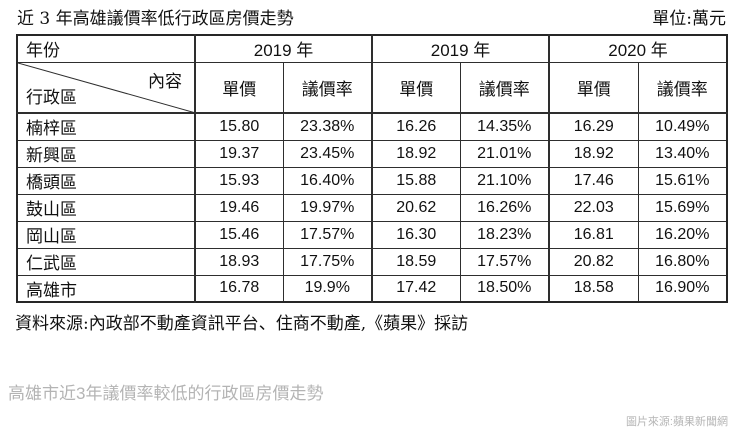 This screenshot has height=430, width=740. What do you see at coordinates (682, 288) in the screenshot?
I see `value-cell: 16.90%` at bounding box center [682, 288].